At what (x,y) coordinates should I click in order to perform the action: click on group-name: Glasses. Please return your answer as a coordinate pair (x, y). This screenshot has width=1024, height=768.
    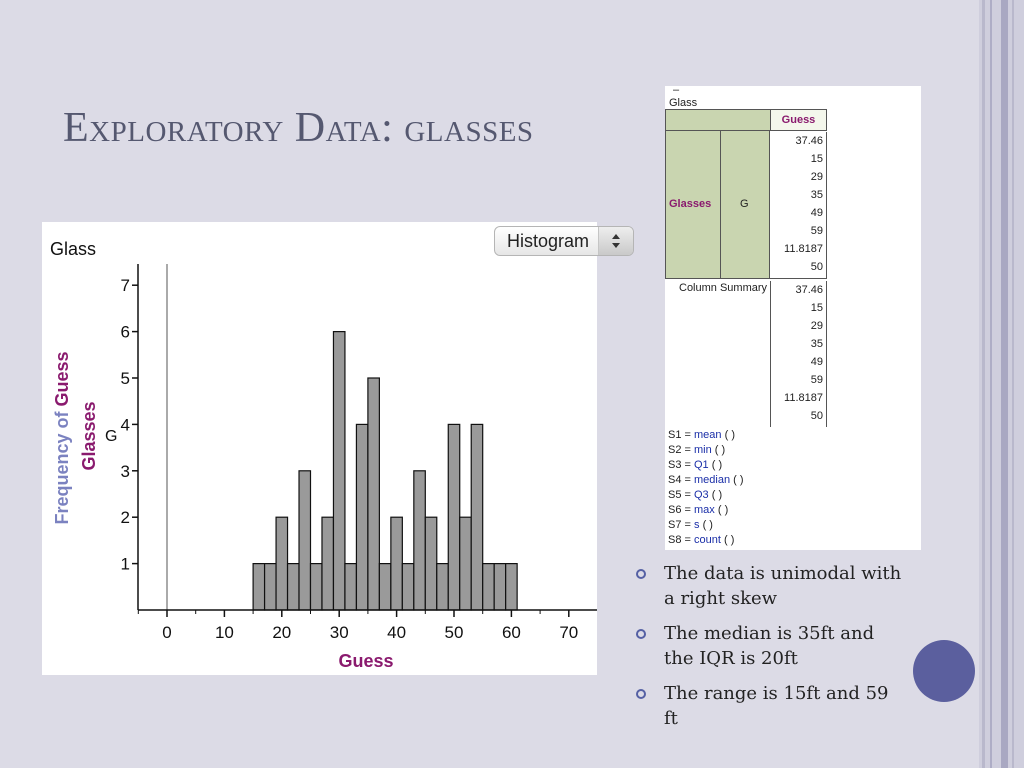
    Looking at the image, I should click on (690, 204).